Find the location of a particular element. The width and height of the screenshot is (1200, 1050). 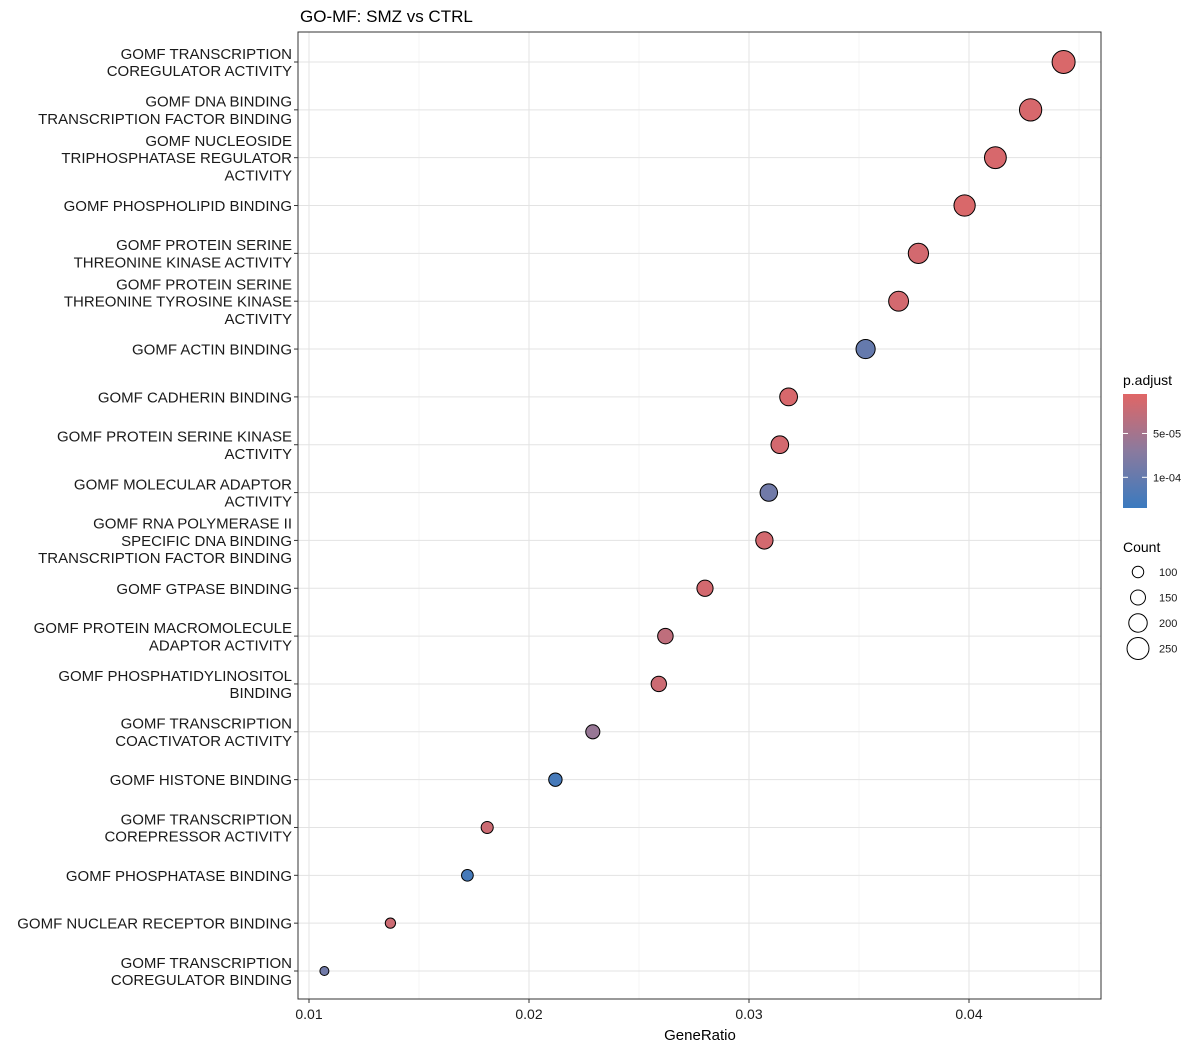

y-tick-label: GOMF RNA POLYMERASE II is located at coordinates (192, 524).